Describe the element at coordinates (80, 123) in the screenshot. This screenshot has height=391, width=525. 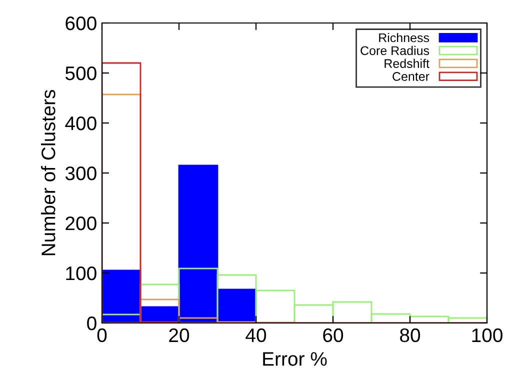
I see `y-tick-label: 400` at that location.